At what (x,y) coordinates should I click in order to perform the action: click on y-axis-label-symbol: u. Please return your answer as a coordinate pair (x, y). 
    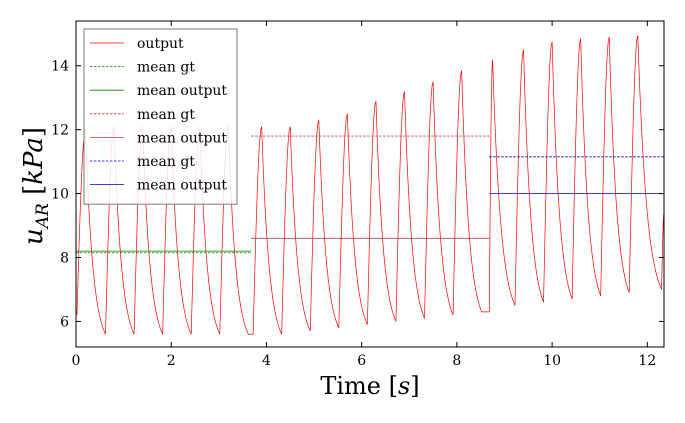
    Looking at the image, I should click on (34, 236).